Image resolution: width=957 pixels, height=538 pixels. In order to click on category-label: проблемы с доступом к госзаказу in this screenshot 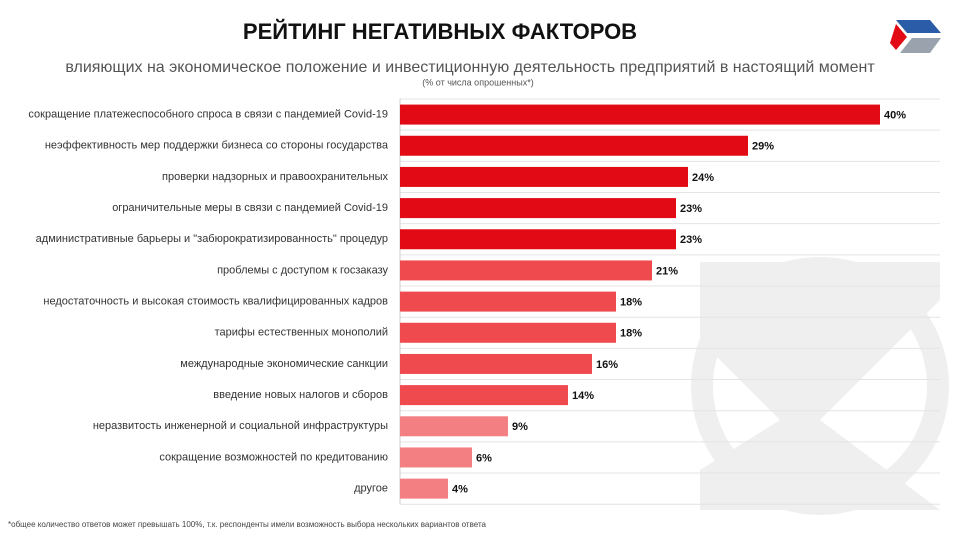, I will do `click(302, 270)`.